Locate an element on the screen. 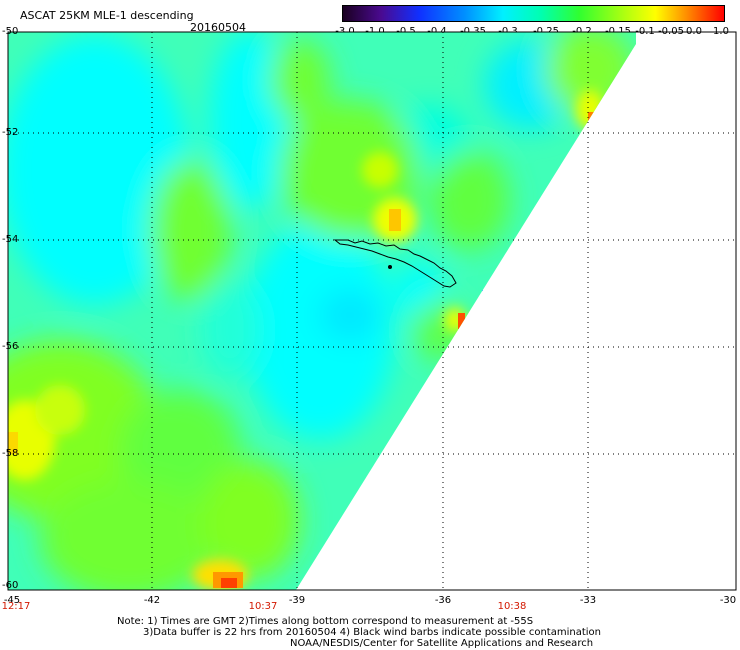  lon-label: -45 is located at coordinates (12, 600).